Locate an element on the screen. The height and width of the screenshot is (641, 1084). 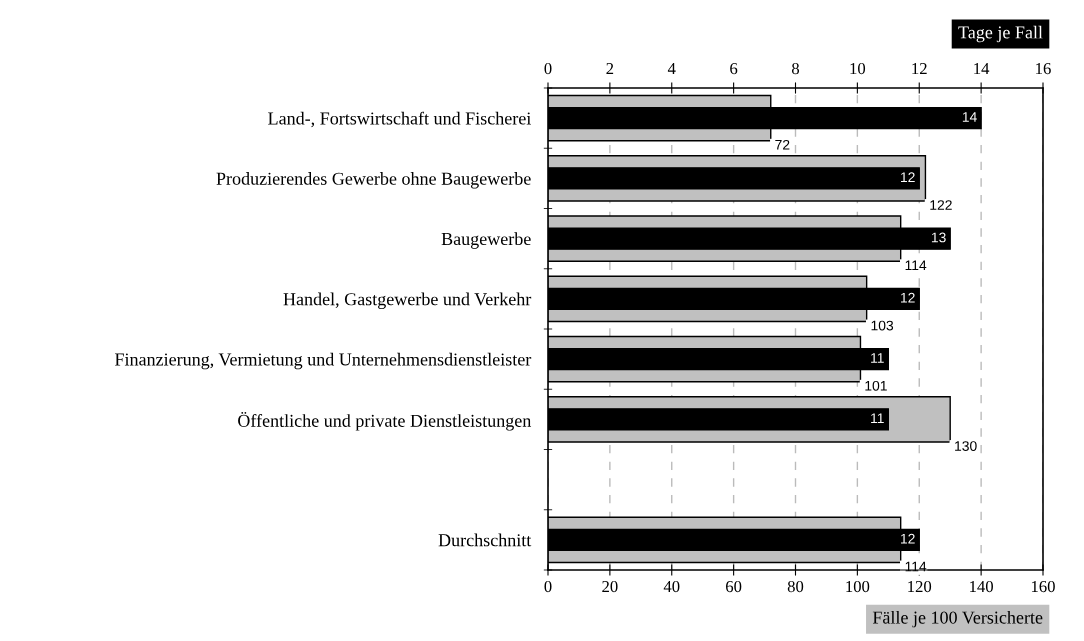
x-tick-label: 80 is located at coordinates (795, 586).